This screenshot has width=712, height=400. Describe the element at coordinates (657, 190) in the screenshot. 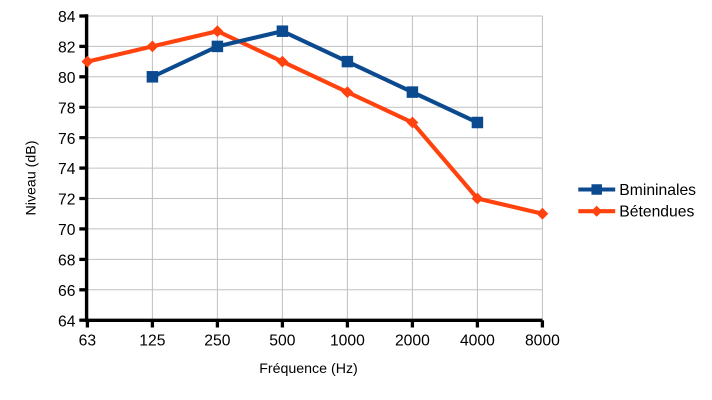

I see `svg-text: Bmininales` at that location.